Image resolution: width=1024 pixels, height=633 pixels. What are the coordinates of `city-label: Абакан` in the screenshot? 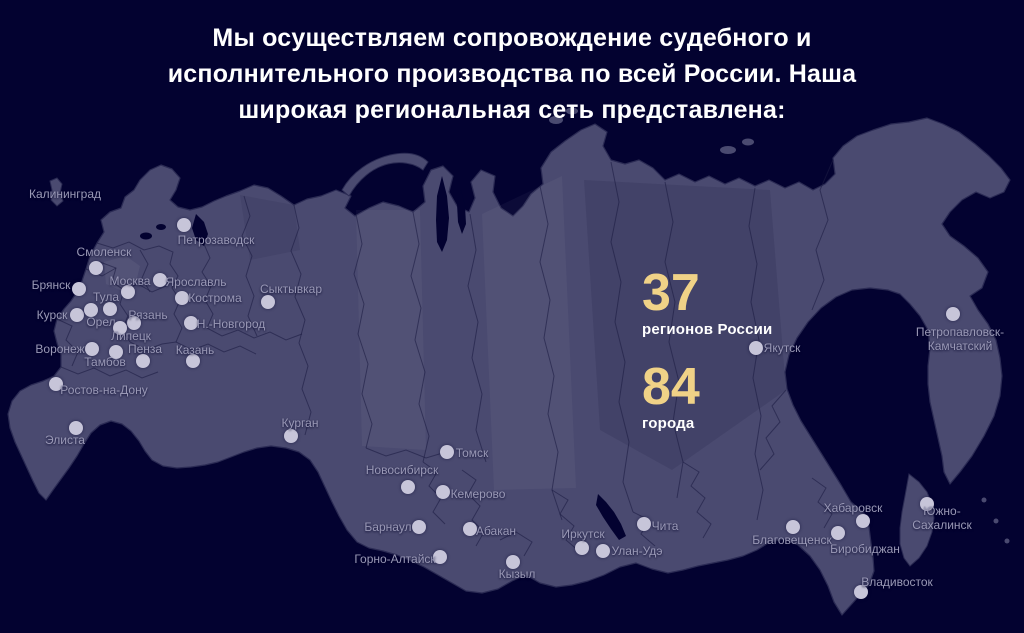 It's located at (496, 531).